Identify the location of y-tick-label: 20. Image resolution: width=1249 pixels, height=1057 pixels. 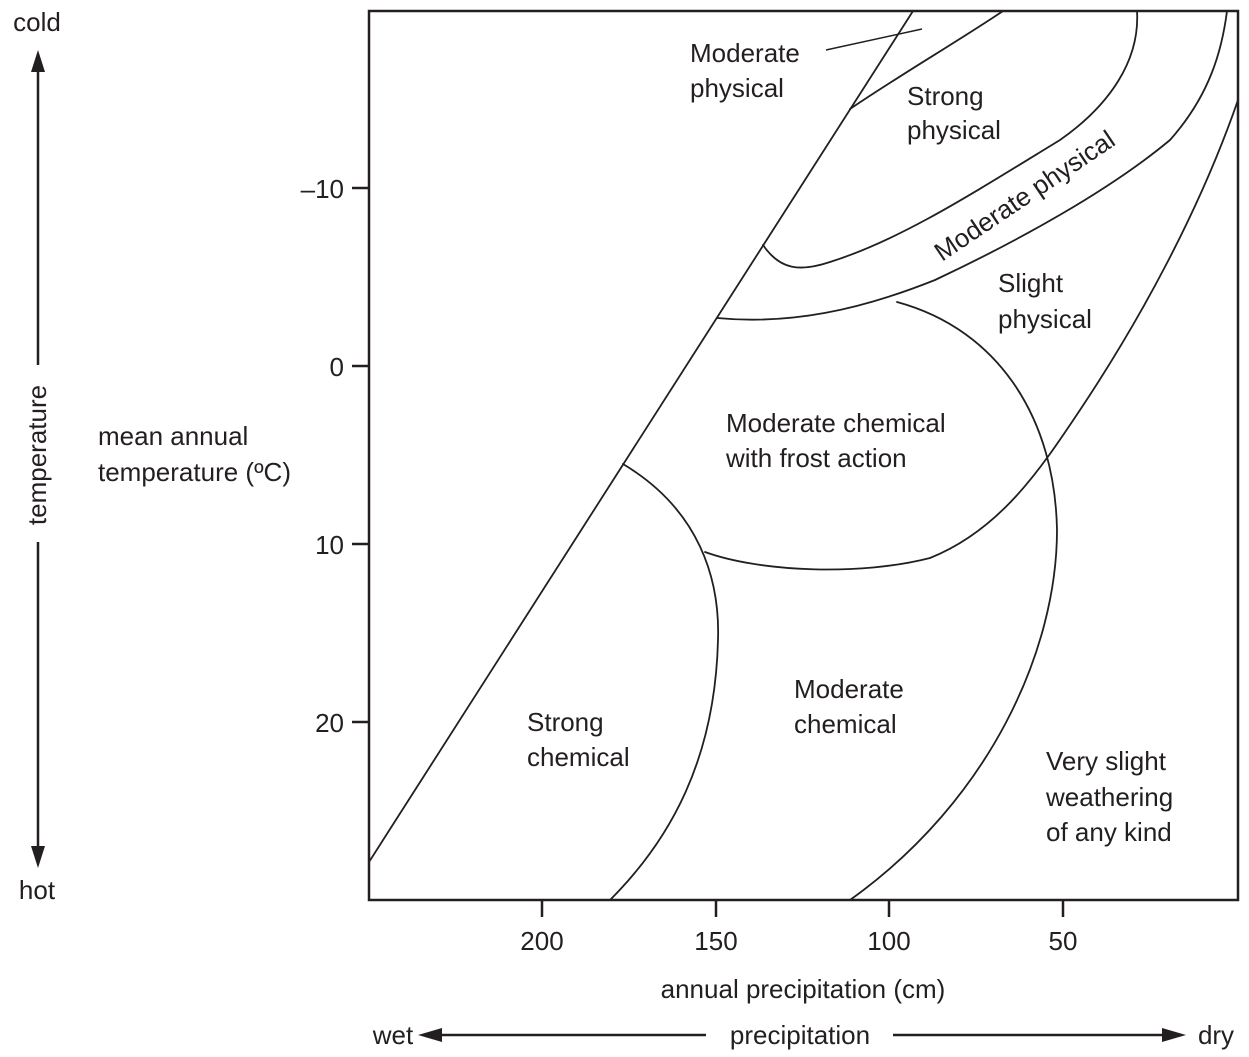
(329, 723).